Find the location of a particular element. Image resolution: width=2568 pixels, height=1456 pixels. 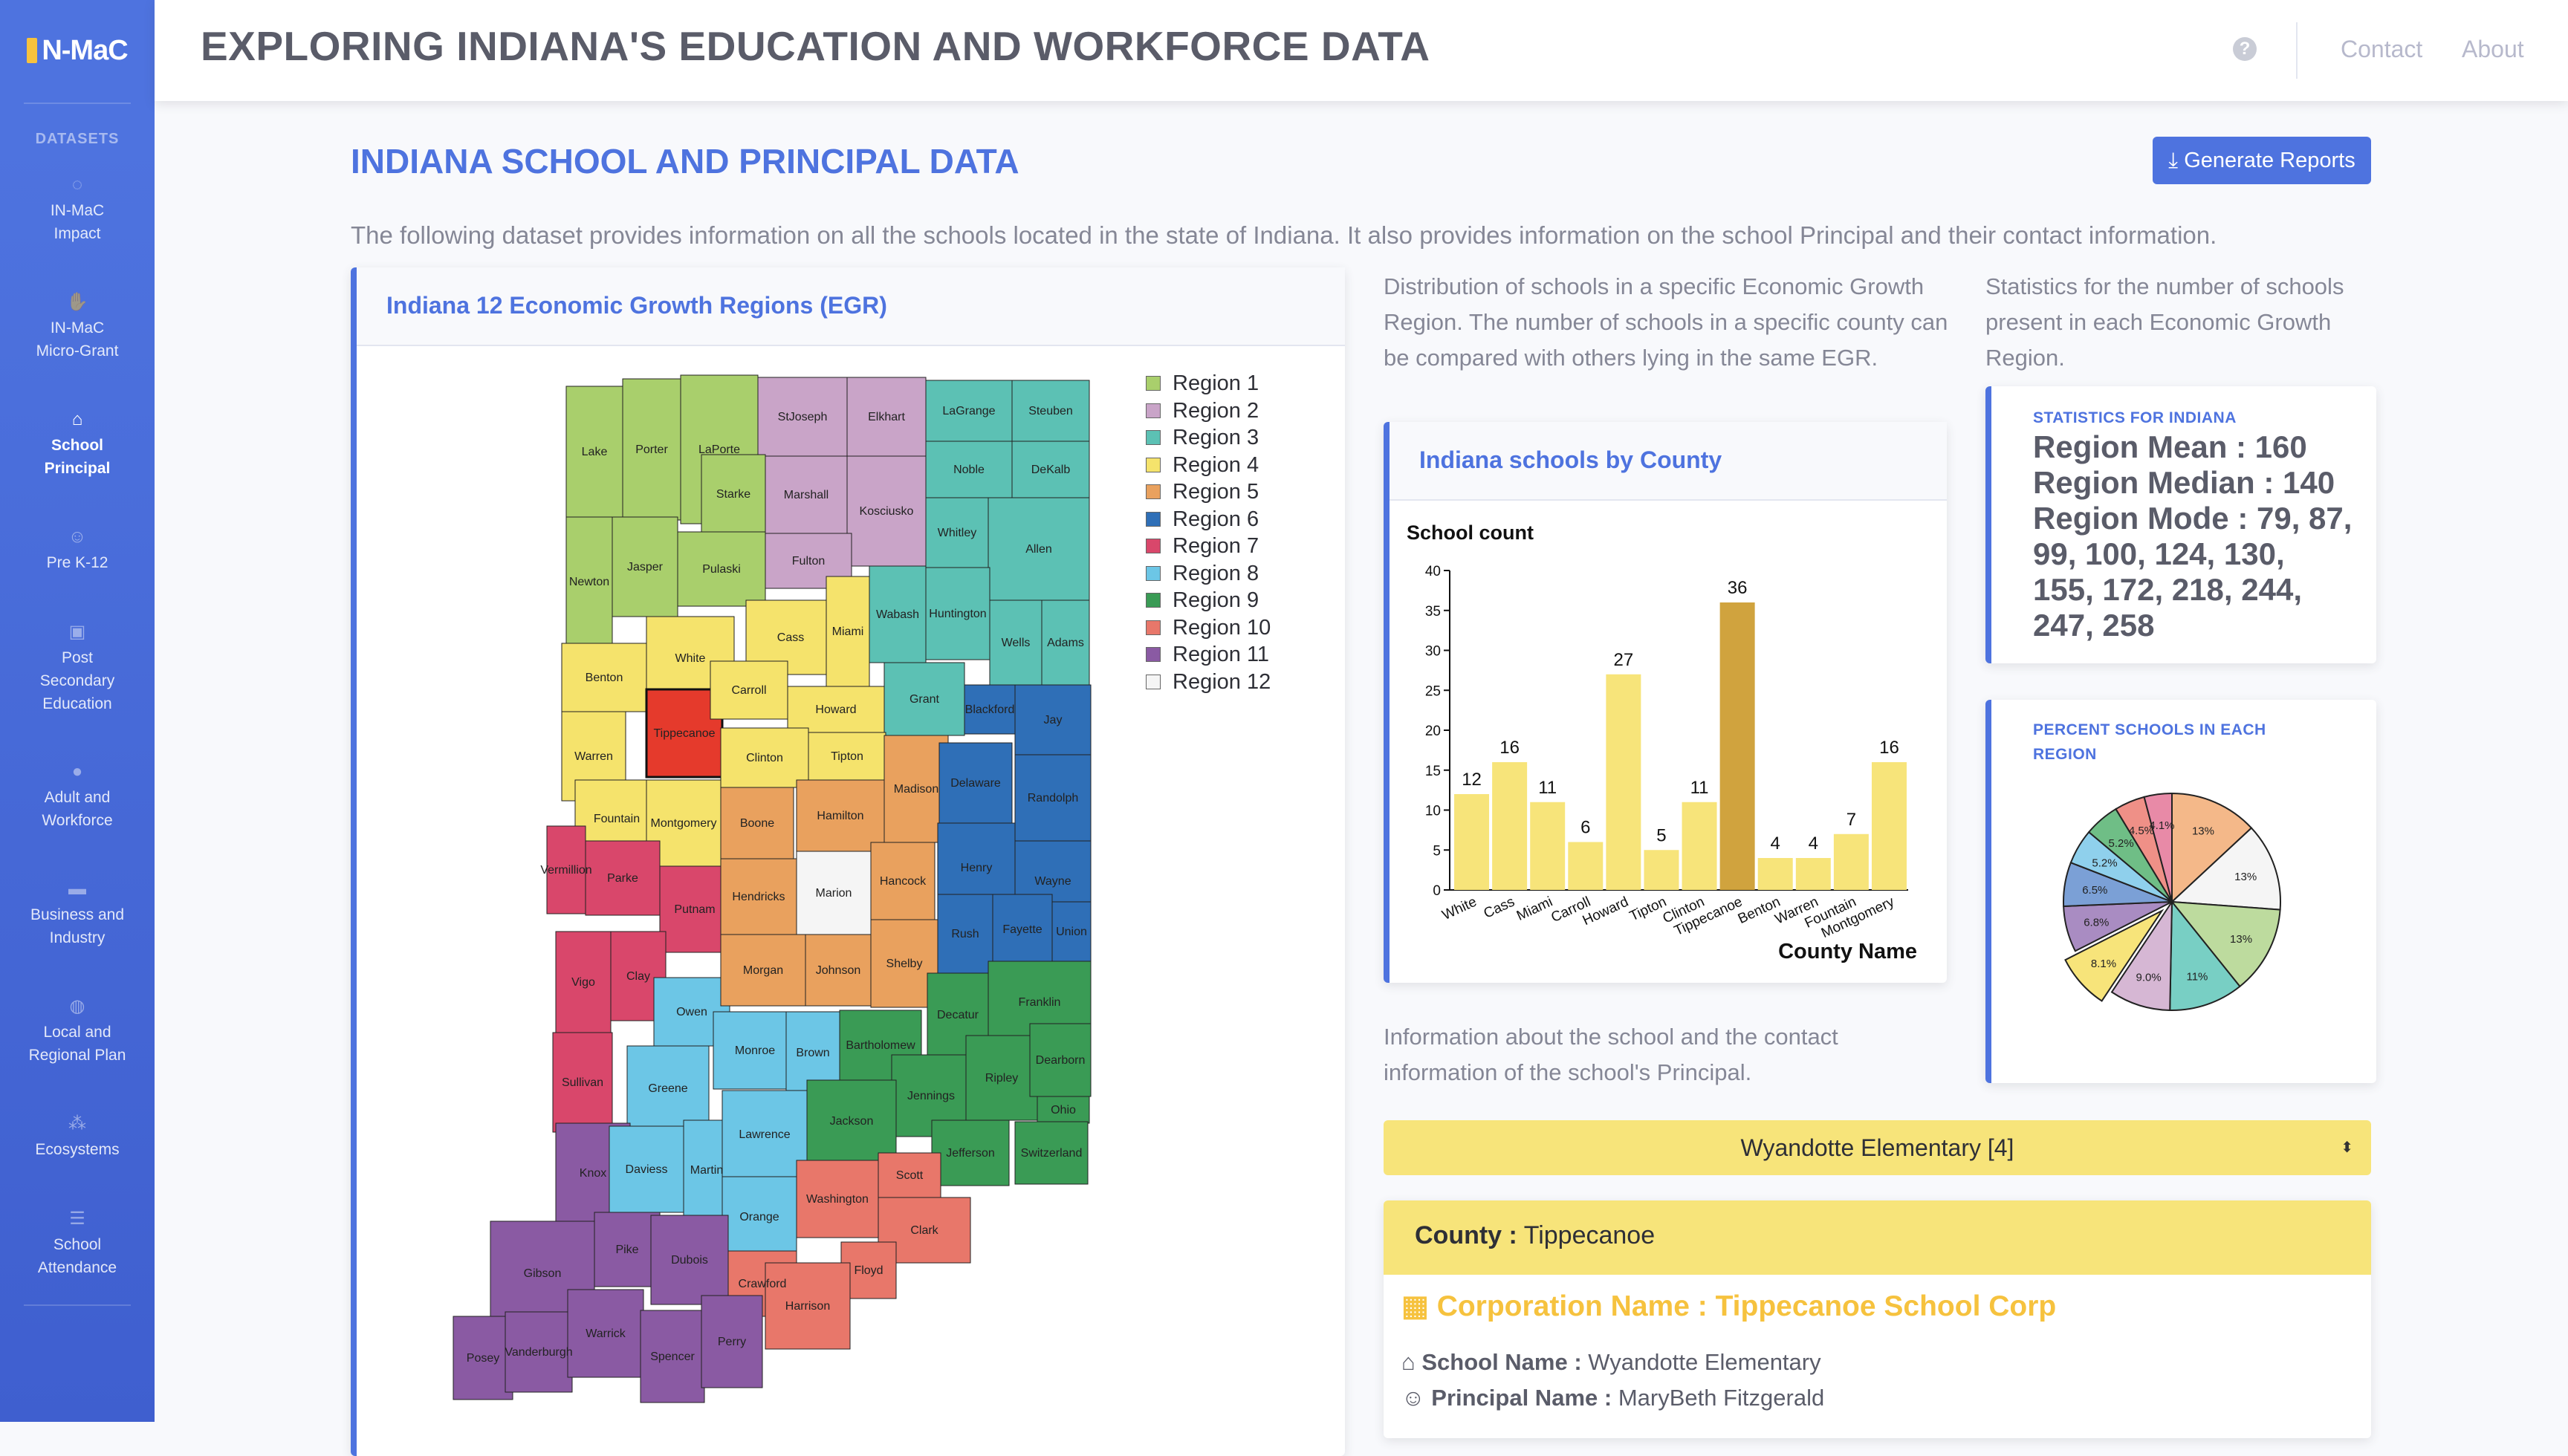

county-label: Wabash is located at coordinates (897, 615).